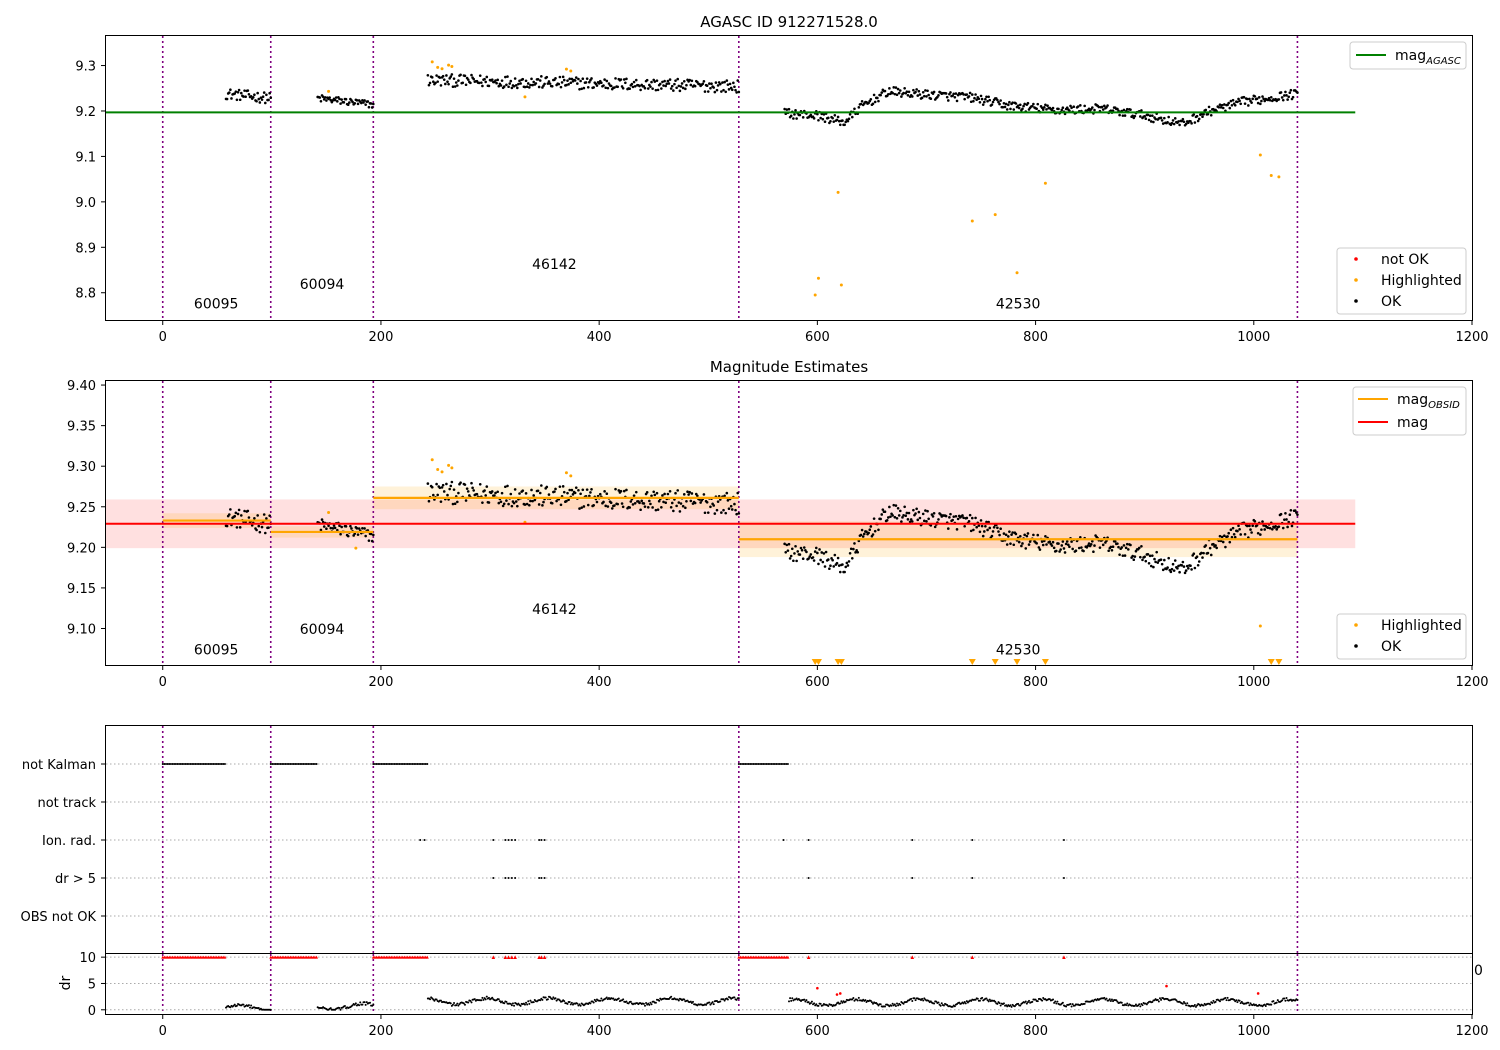  I want to click on x-tick-label: 1200, so click(1471, 1031).